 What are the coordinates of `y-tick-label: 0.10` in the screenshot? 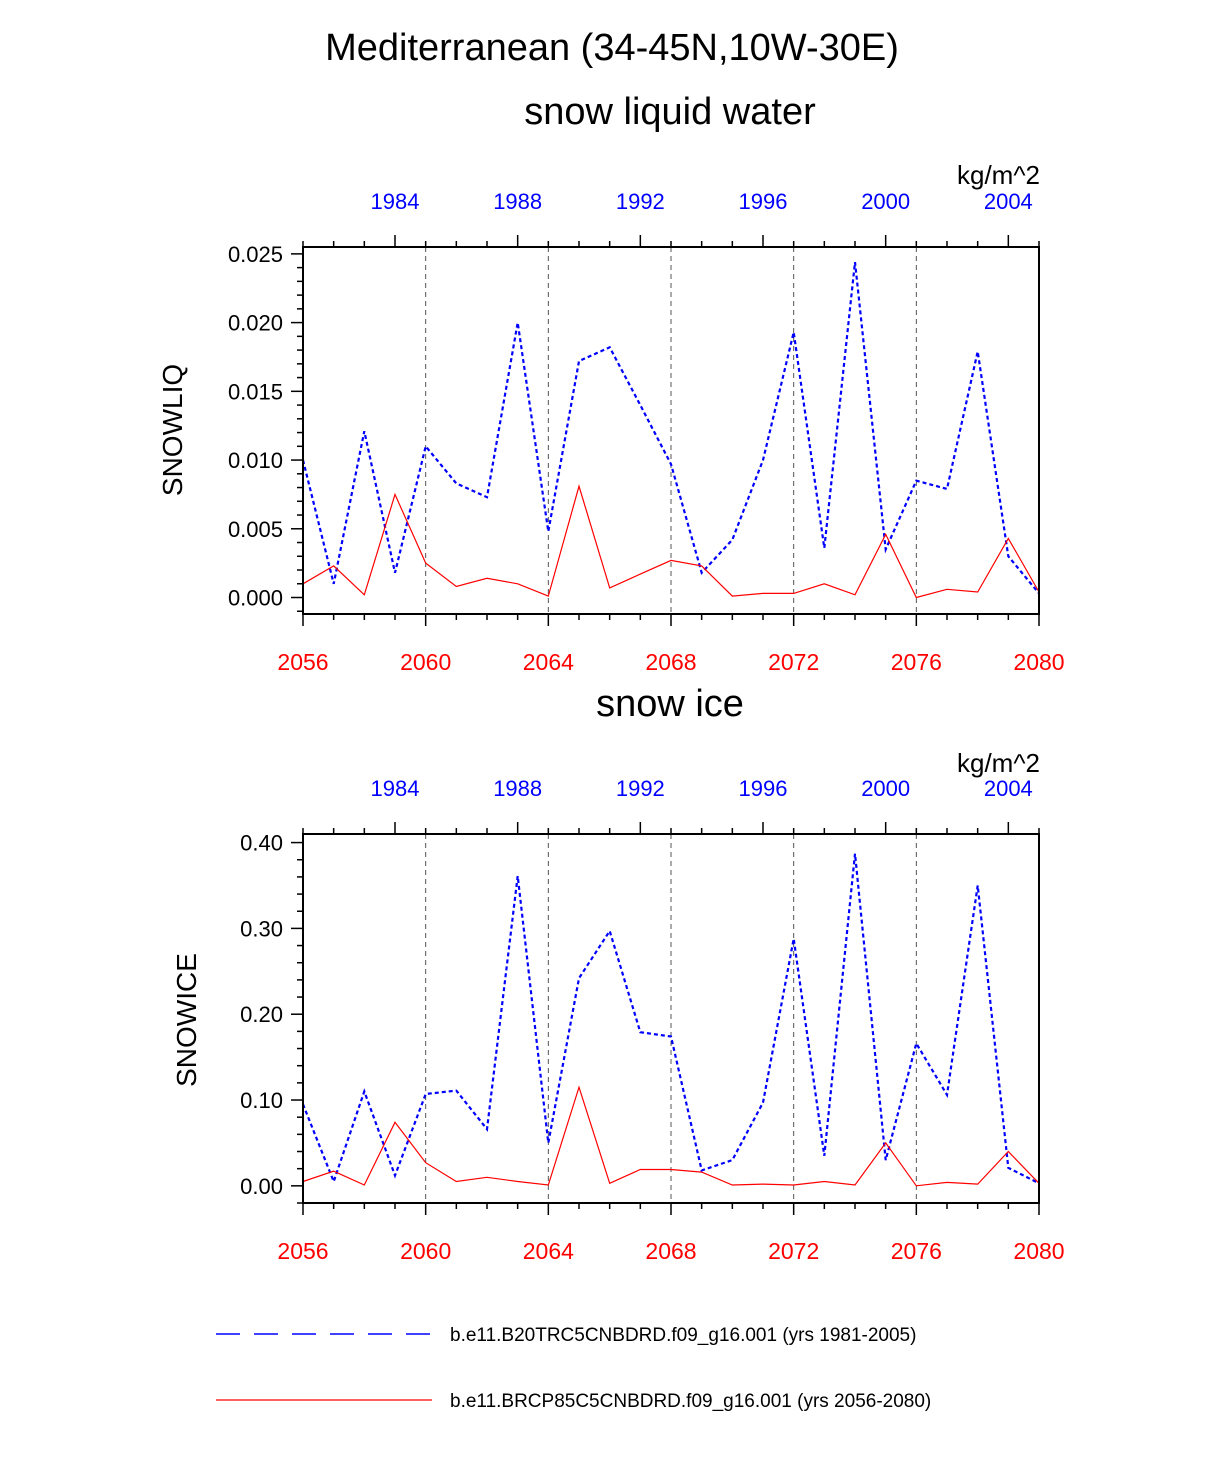 It's located at (261, 1100).